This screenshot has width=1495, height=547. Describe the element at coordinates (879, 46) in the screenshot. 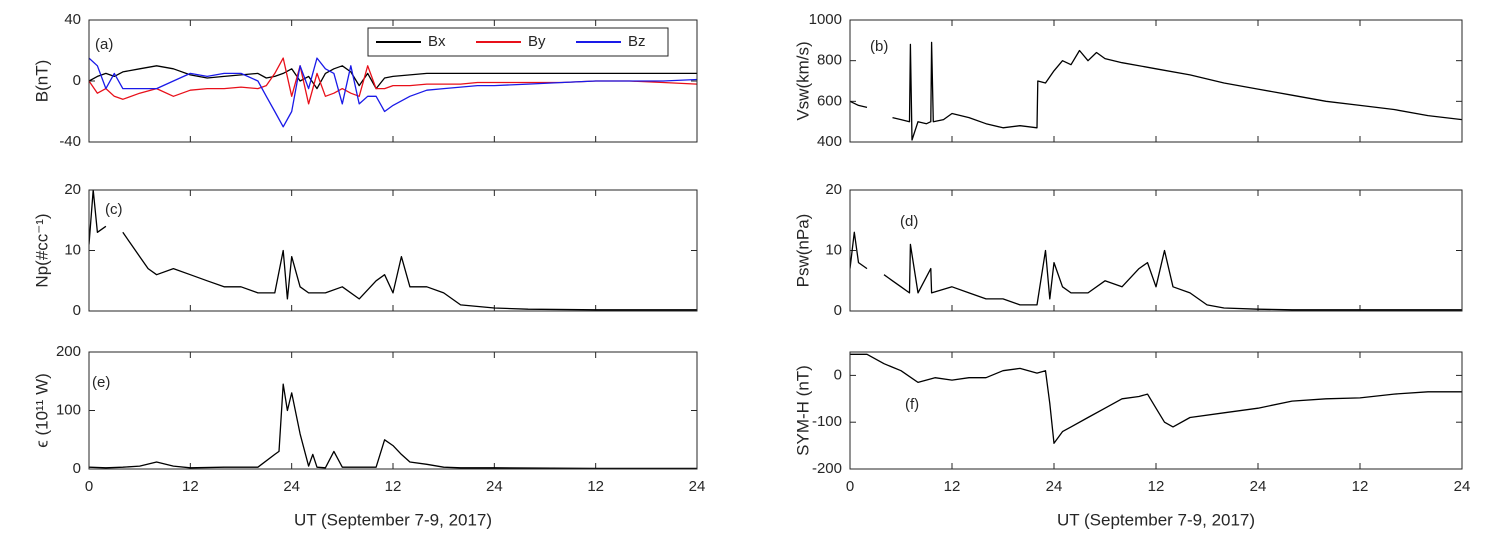

I see `panel-label: (b)` at that location.